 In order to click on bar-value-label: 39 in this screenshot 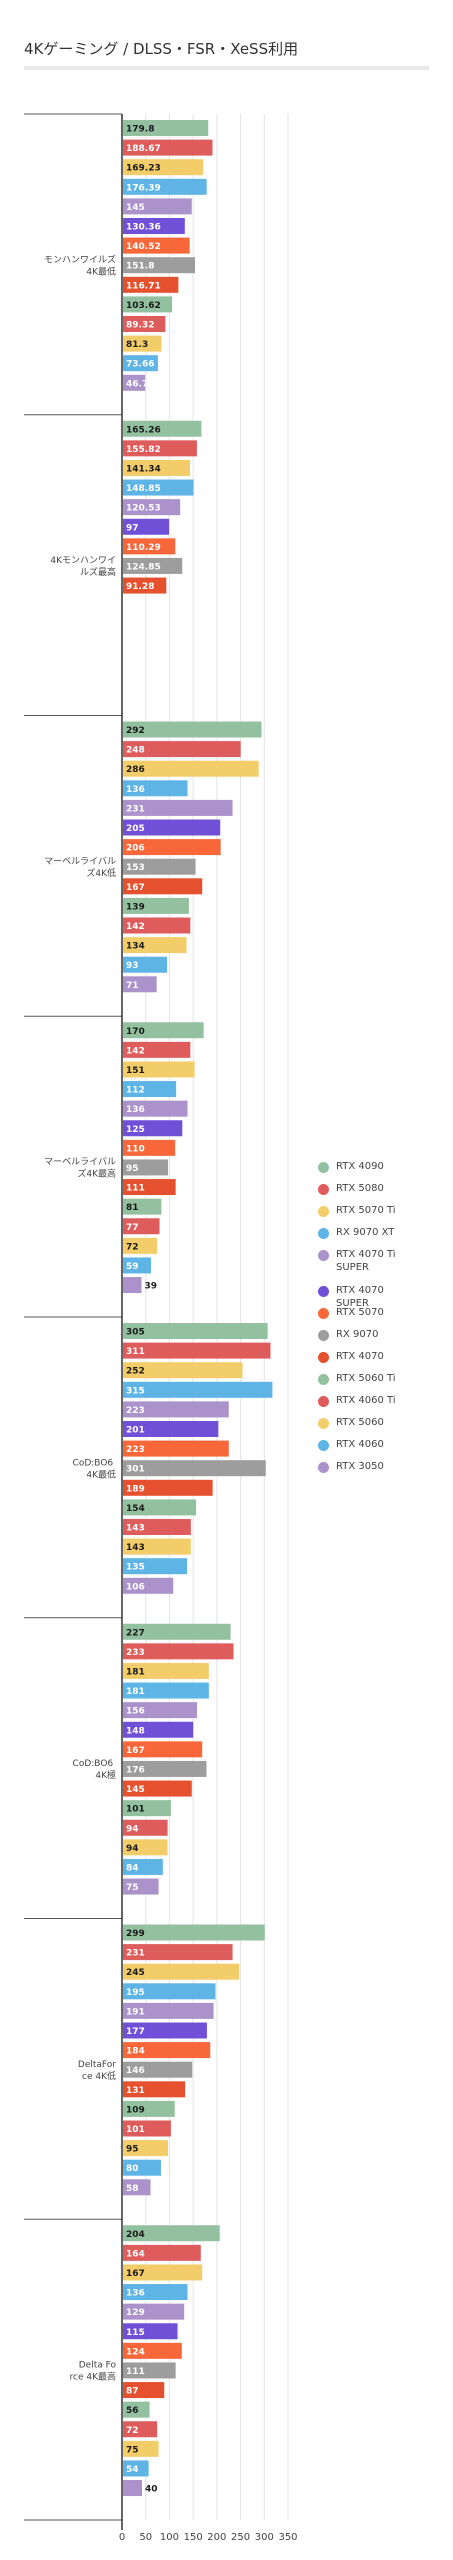, I will do `click(150, 1287)`.